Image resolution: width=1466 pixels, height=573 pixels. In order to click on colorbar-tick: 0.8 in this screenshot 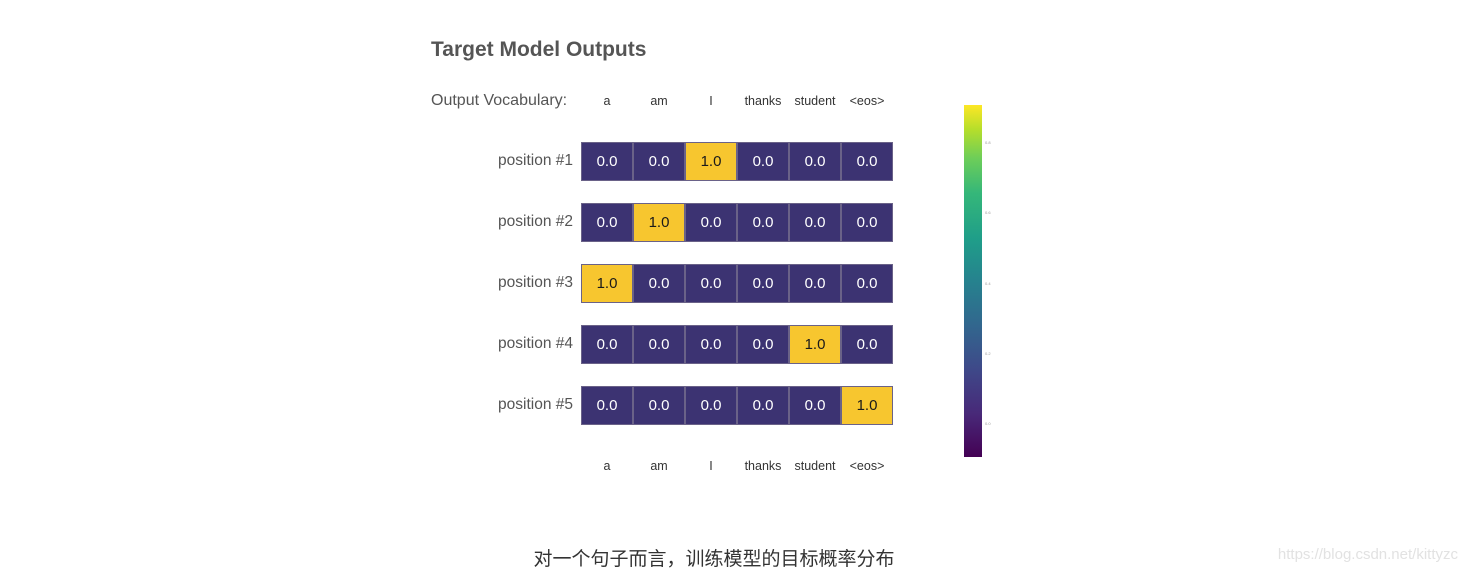, I will do `click(988, 142)`.